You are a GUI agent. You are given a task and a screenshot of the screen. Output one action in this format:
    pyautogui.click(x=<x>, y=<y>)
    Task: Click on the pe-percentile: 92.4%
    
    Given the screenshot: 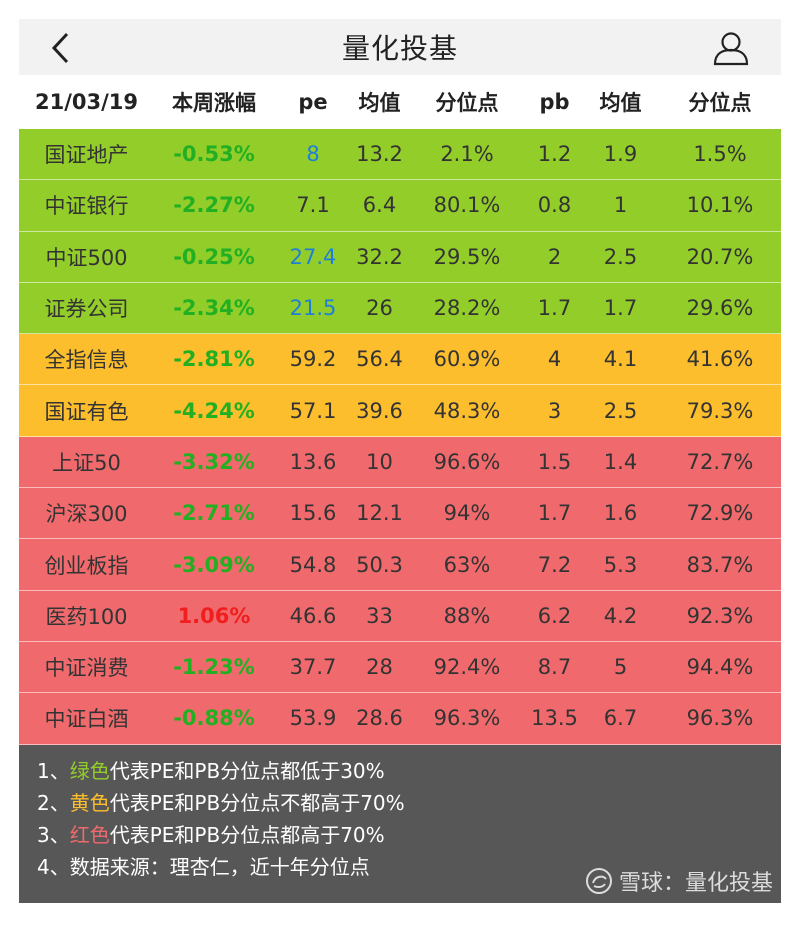 What is the action you would take?
    pyautogui.click(x=467, y=667)
    